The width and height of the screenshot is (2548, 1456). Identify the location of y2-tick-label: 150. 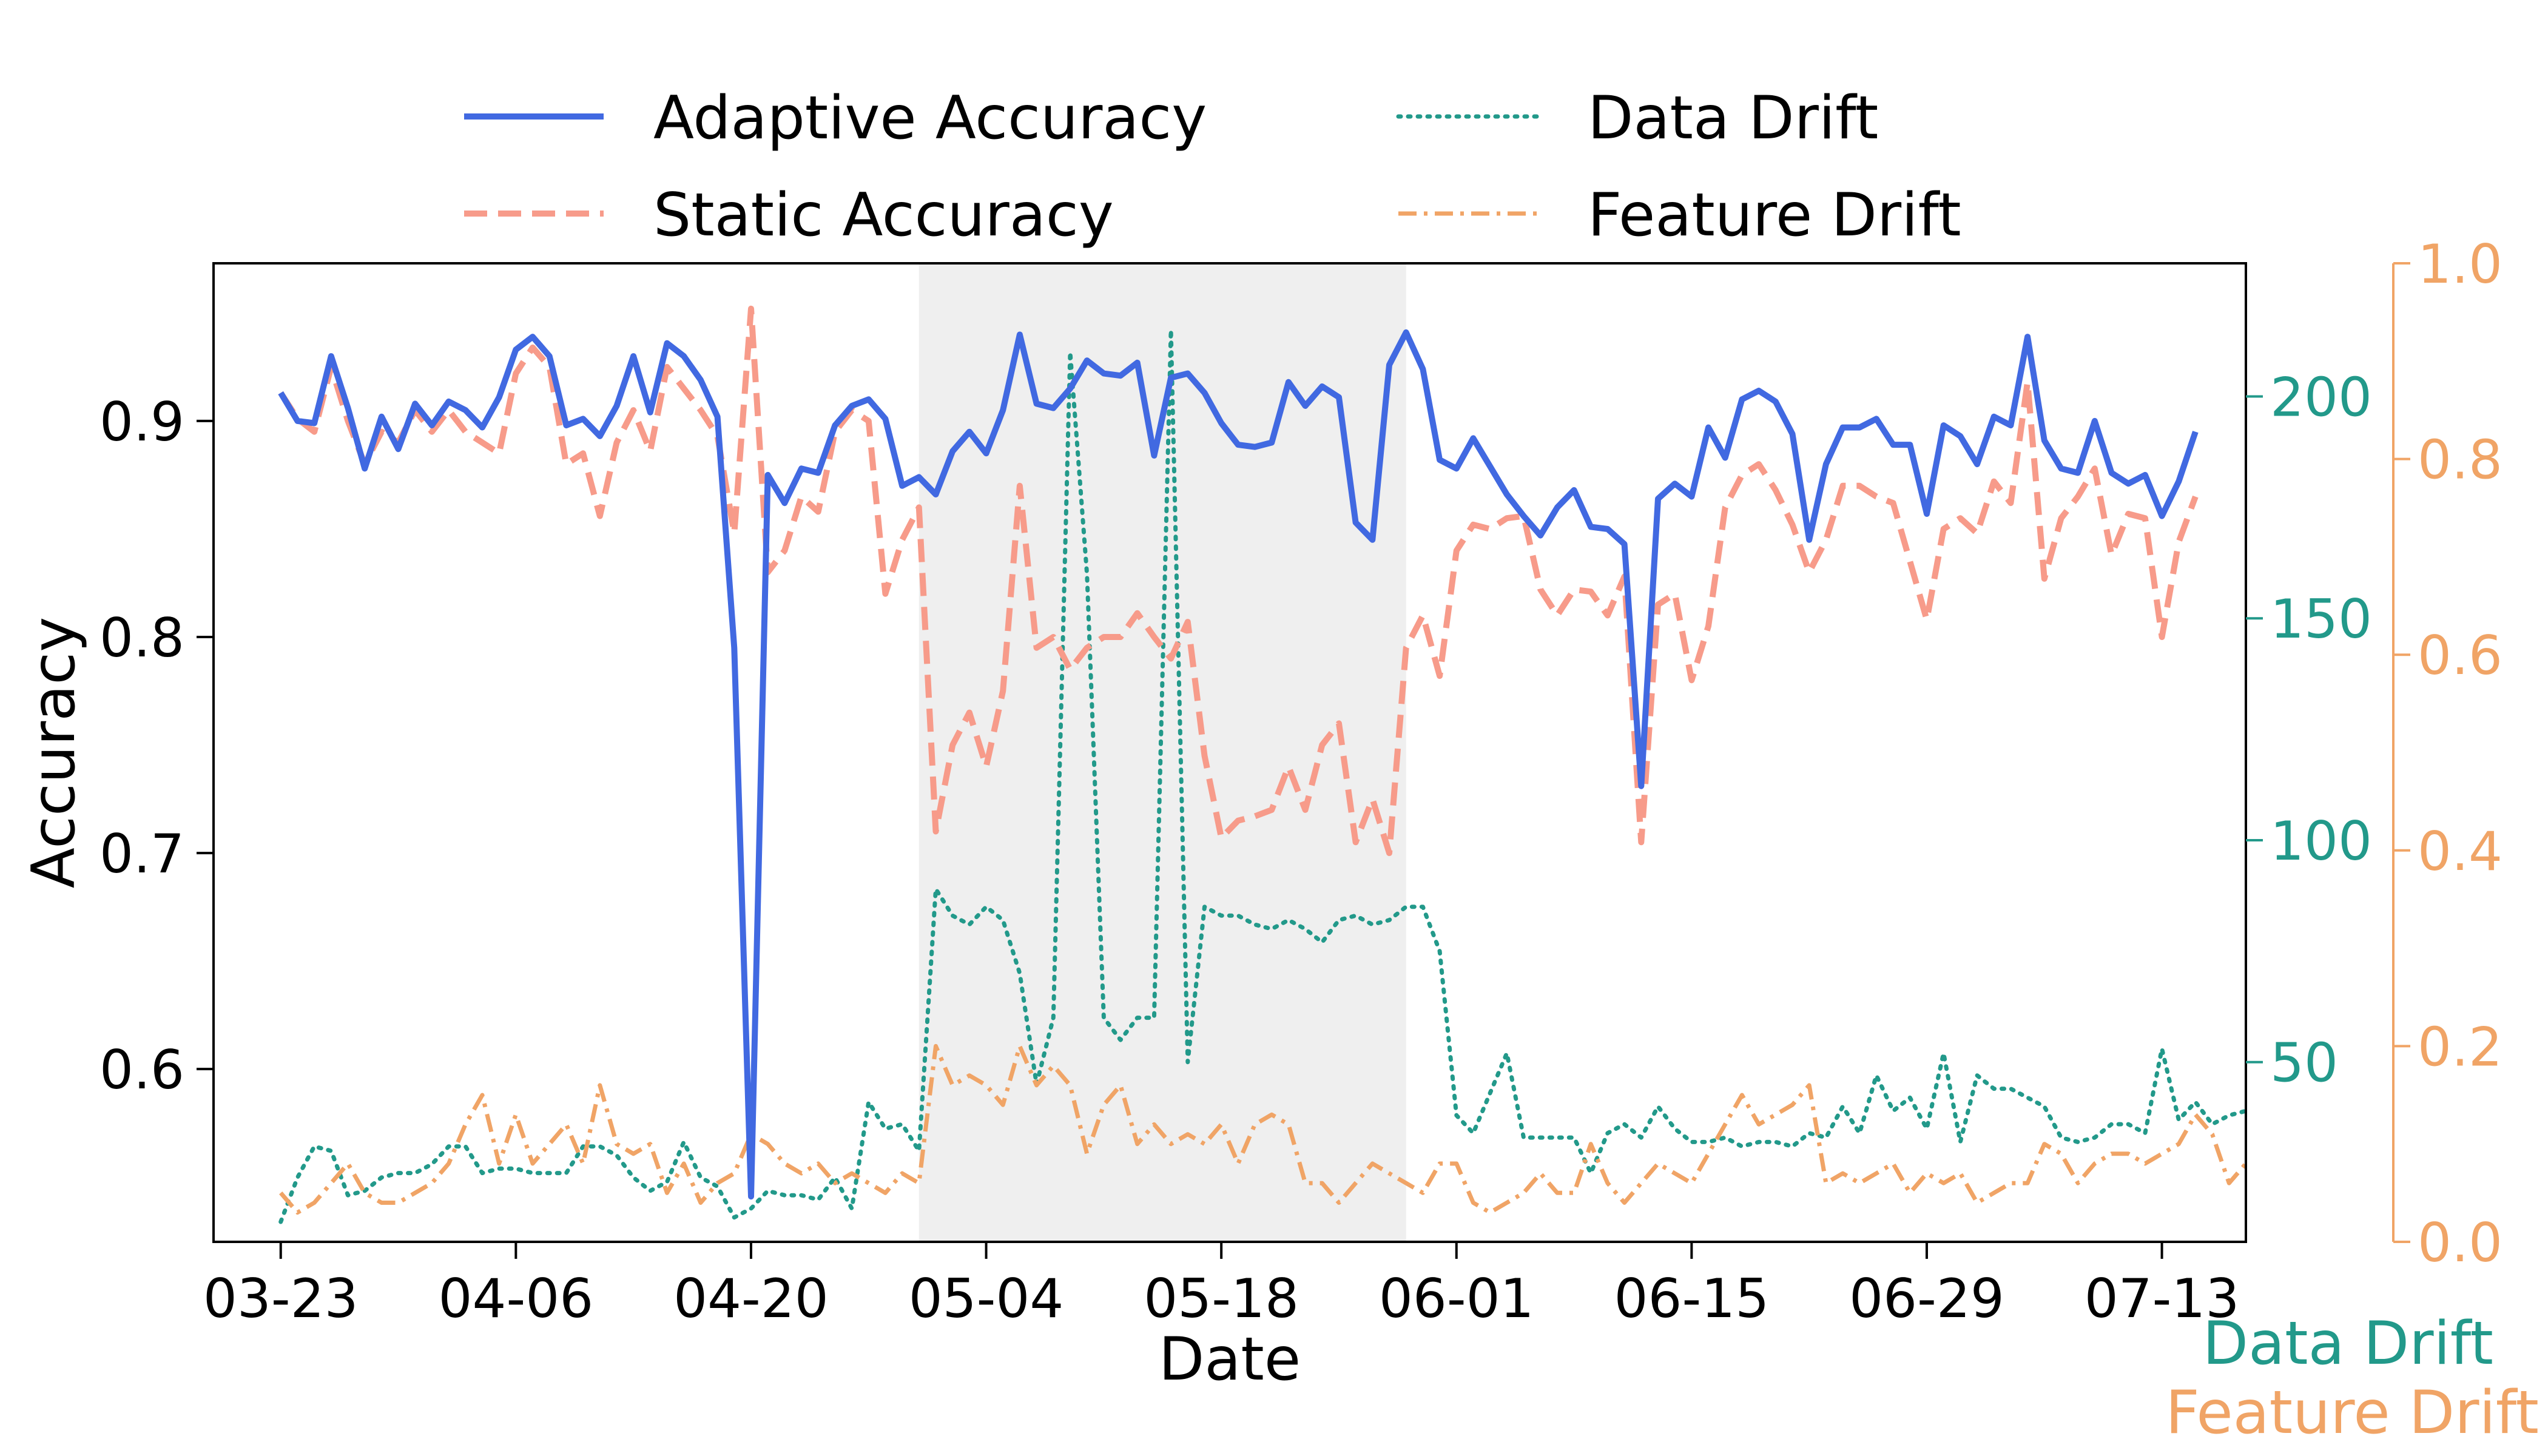
(2321, 619).